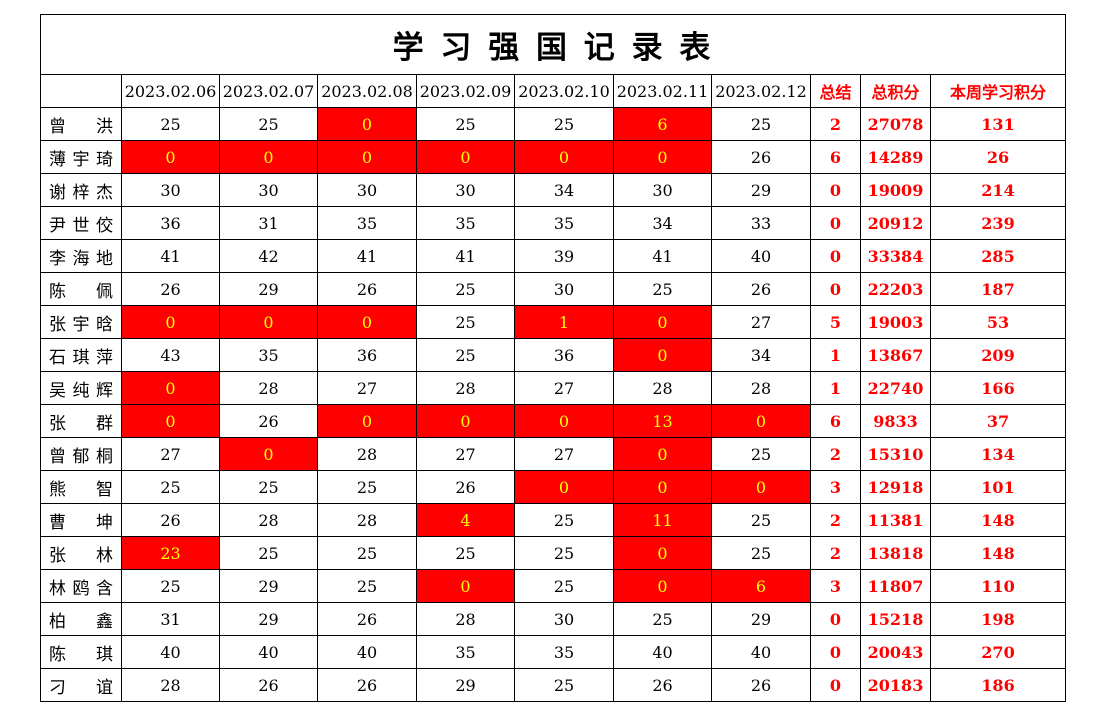 This screenshot has height=719, width=1104. Describe the element at coordinates (564, 91) in the screenshot. I see `date-column-header: 2023.02.10` at that location.